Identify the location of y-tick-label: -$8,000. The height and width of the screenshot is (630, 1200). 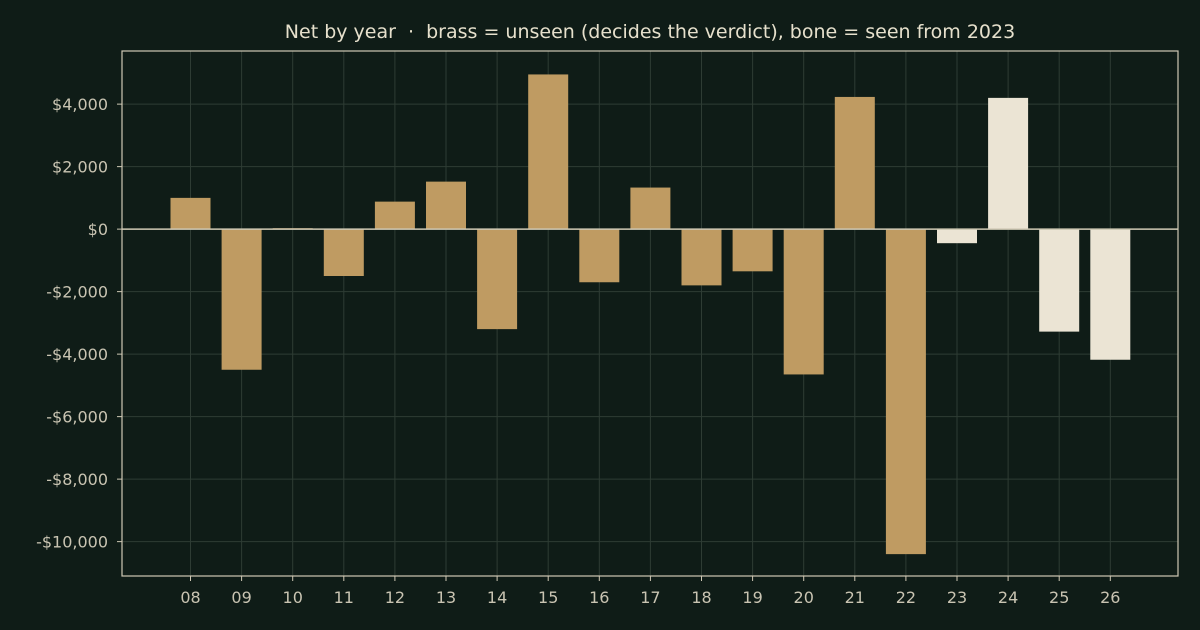
(77, 479).